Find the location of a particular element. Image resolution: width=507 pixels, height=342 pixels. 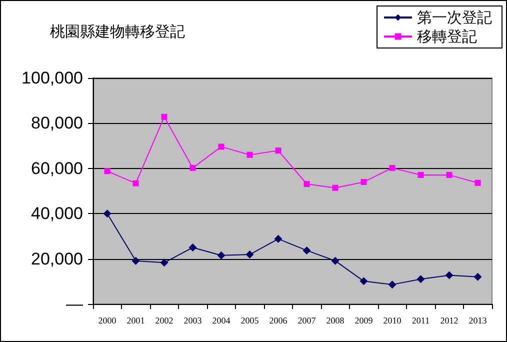

y-tick-label: 60,000 is located at coordinates (57, 168).